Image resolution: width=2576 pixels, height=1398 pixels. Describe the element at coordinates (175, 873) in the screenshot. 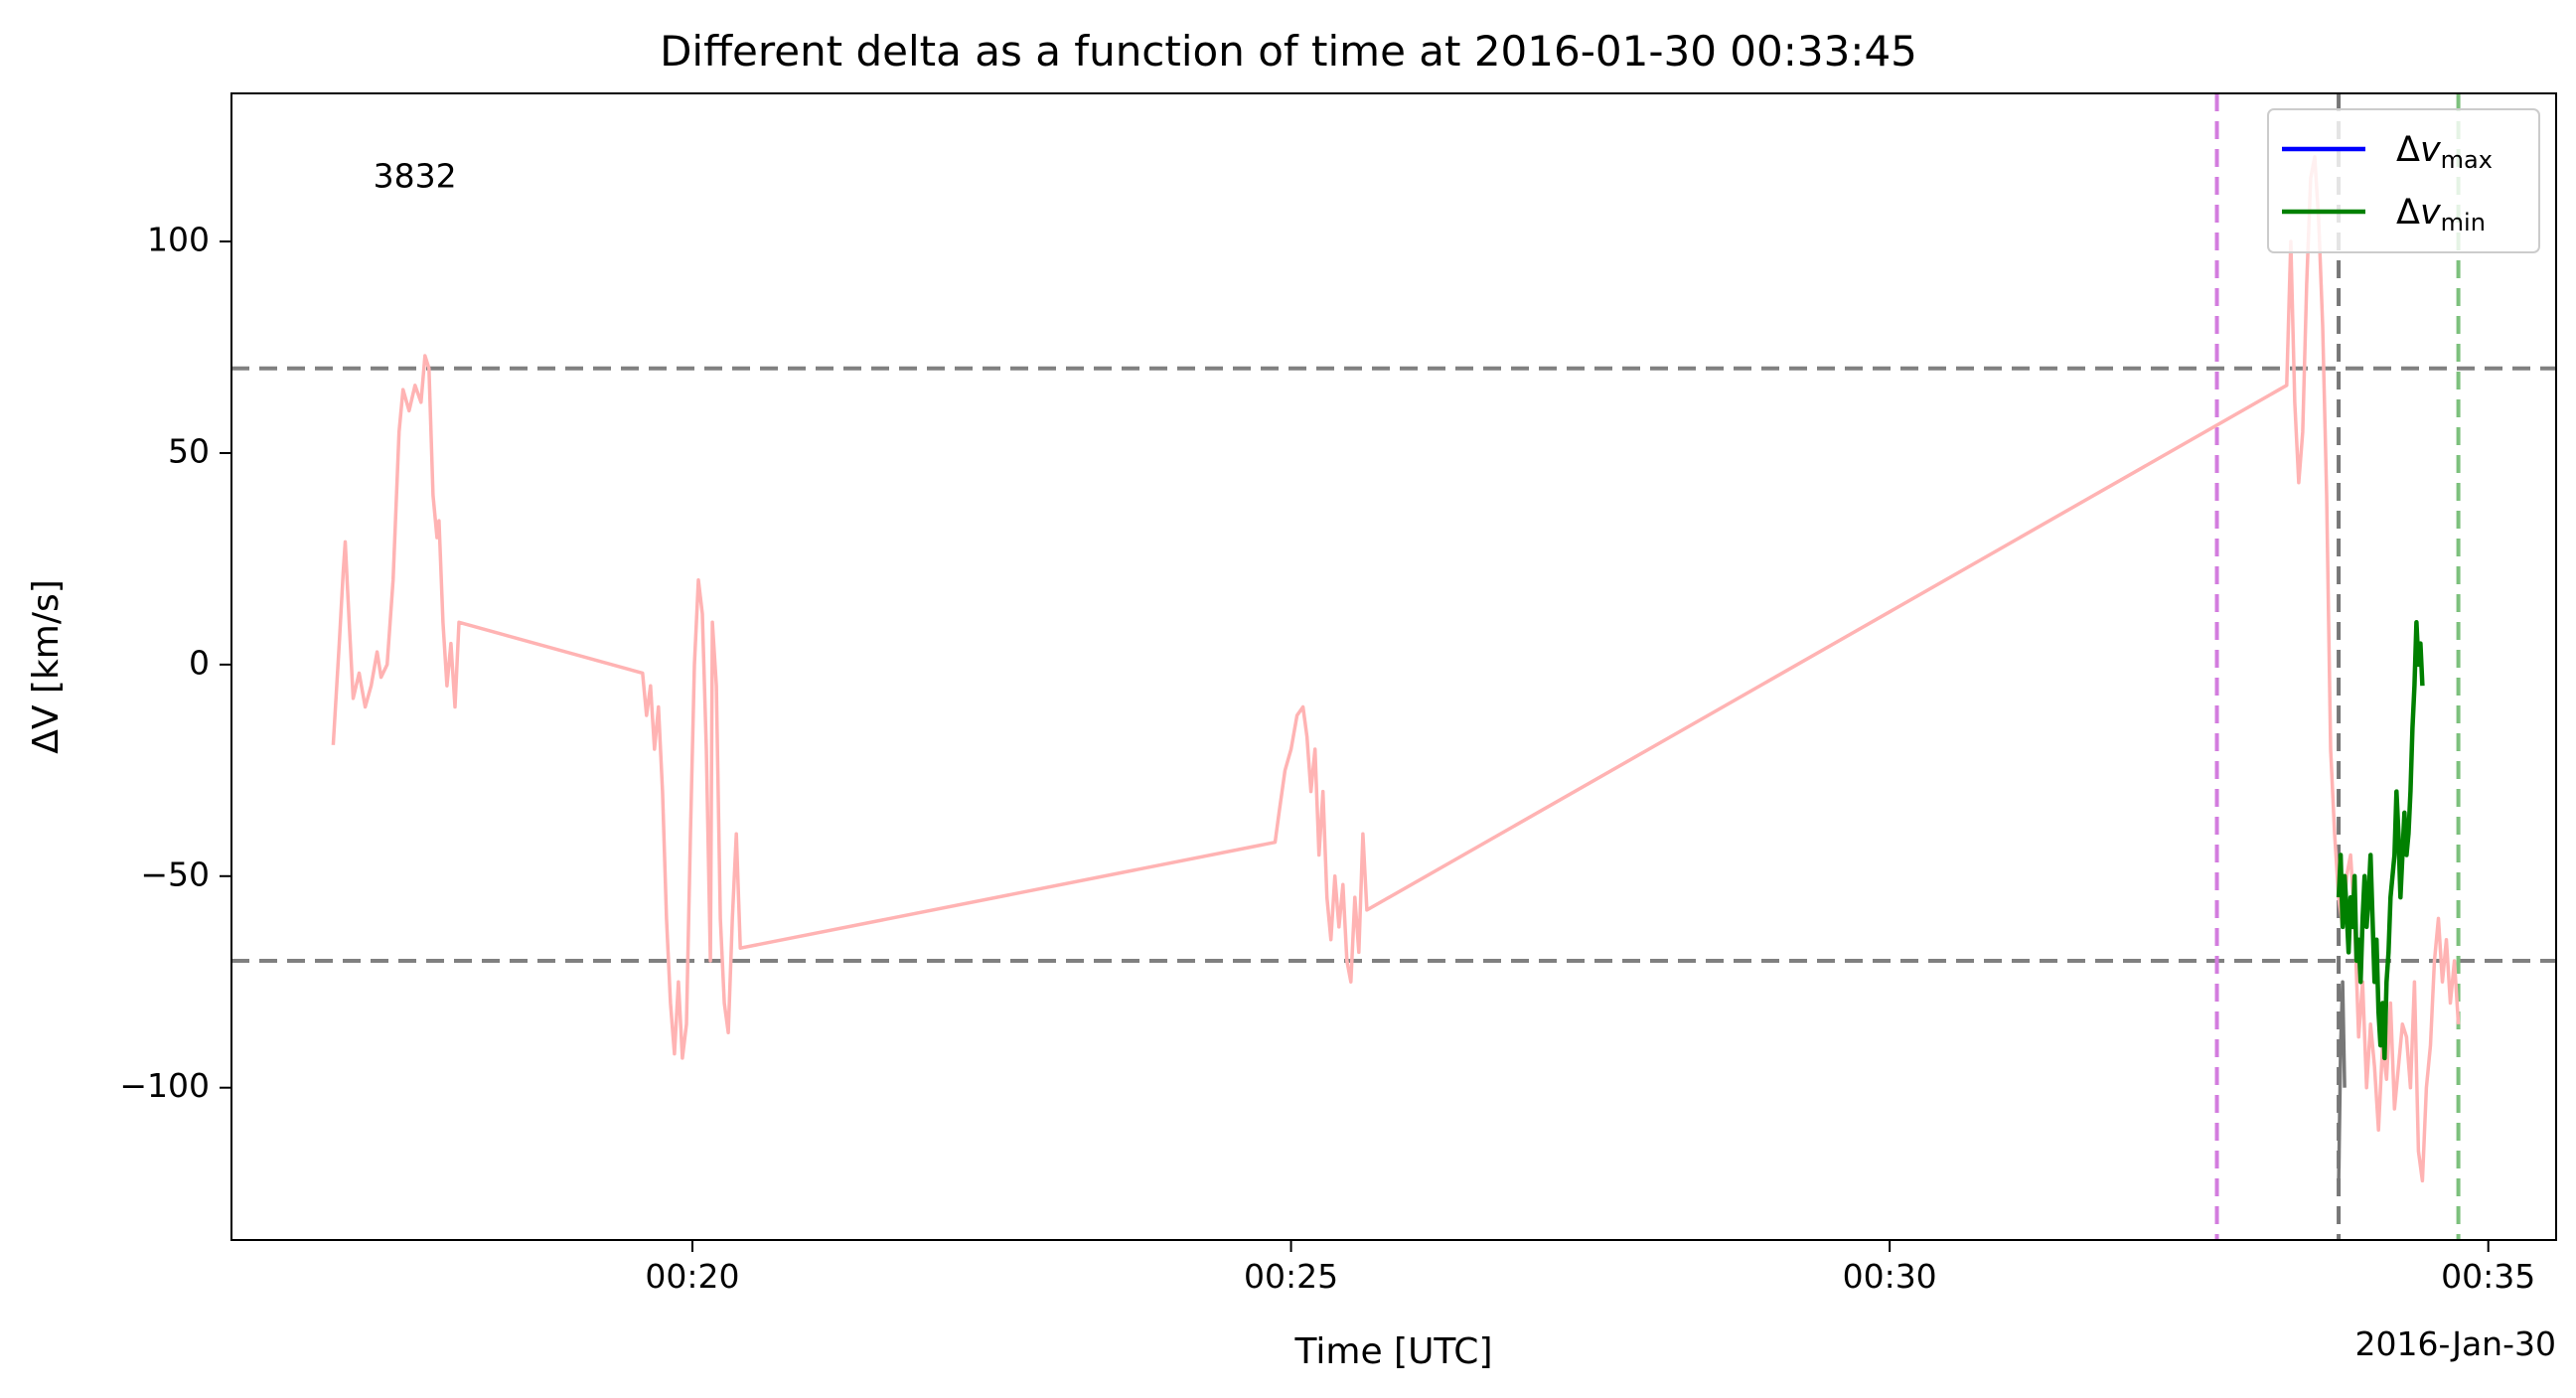

I see `y-tick-label-4: −50` at that location.